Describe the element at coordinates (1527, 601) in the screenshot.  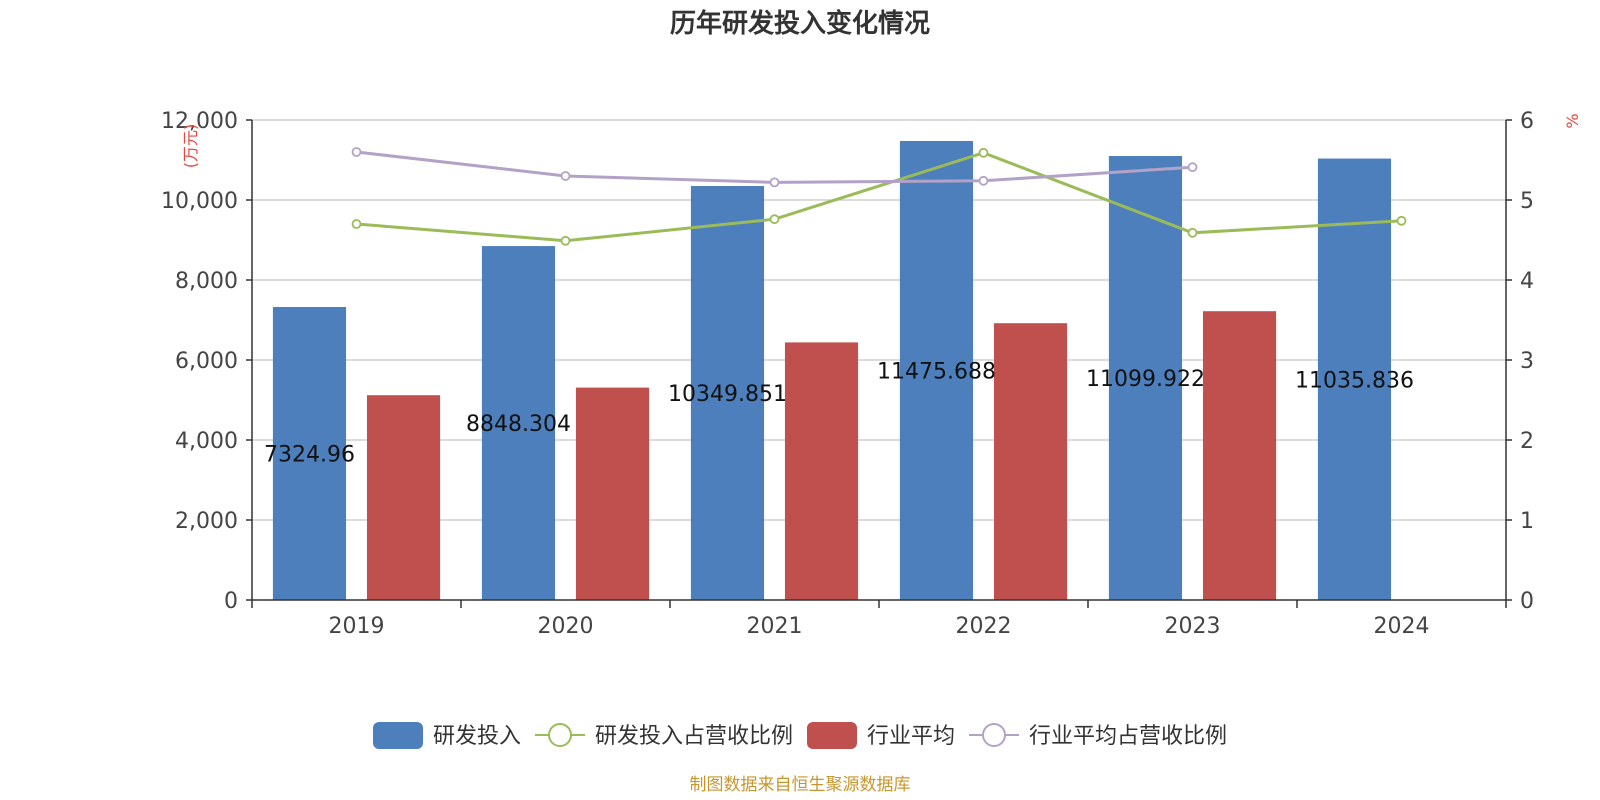
I see `right-tick-label: 0` at that location.